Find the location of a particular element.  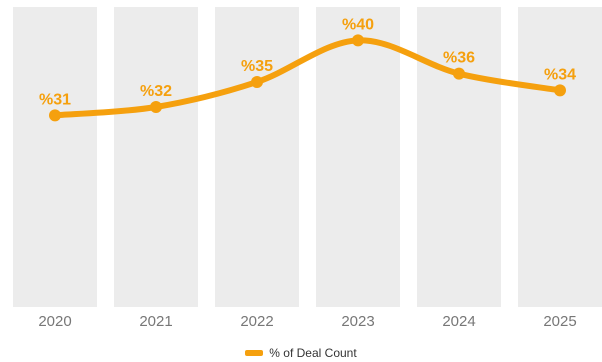

data-label: %36 is located at coordinates (459, 58).